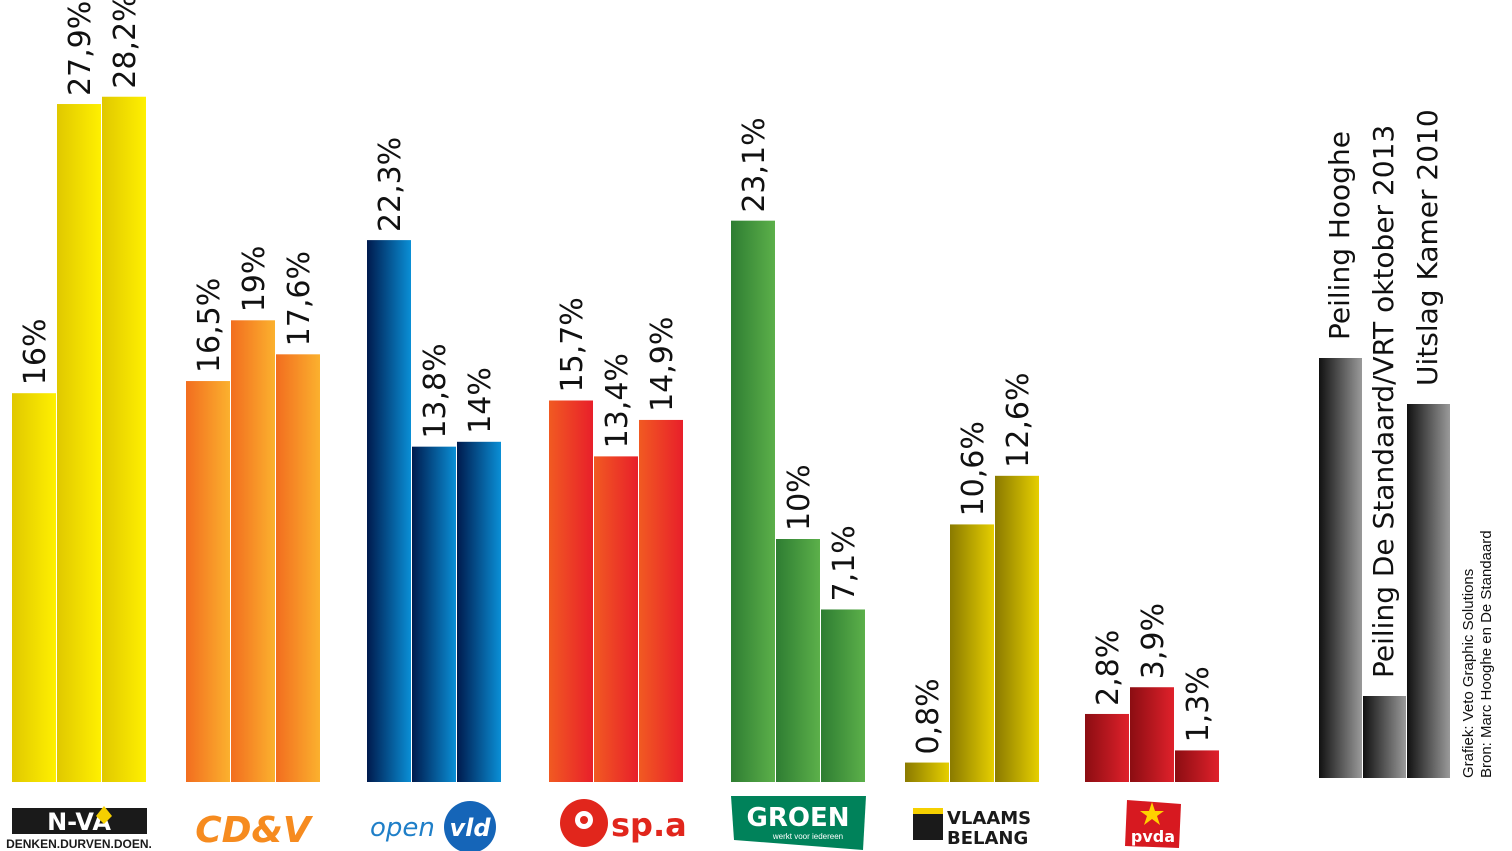 The image size is (1512, 851). What do you see at coordinates (798, 818) in the screenshot?
I see `logo-text: GROEN` at bounding box center [798, 818].